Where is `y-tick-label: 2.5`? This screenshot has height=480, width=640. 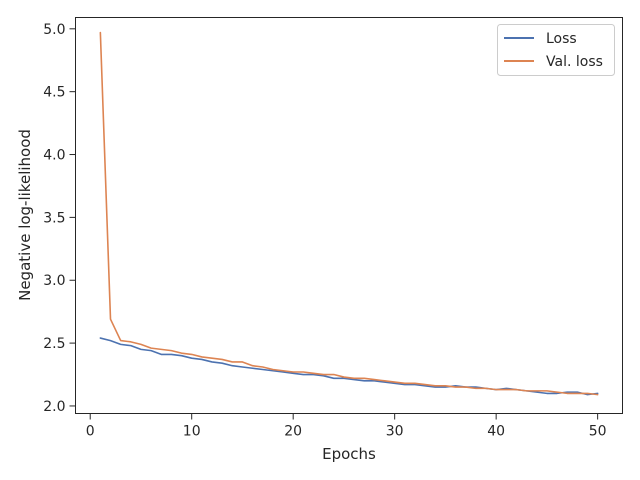 y-tick-label: 2.5 is located at coordinates (54, 344).